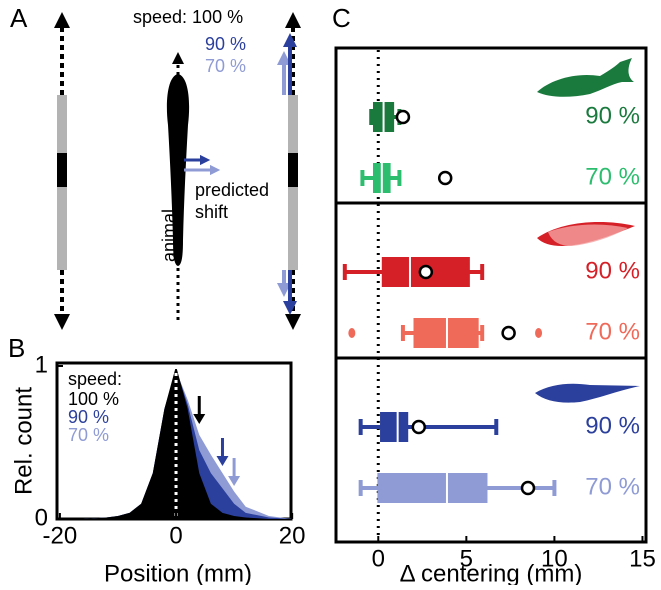  Describe the element at coordinates (169, 235) in the screenshot. I see `annotation: animal` at that location.